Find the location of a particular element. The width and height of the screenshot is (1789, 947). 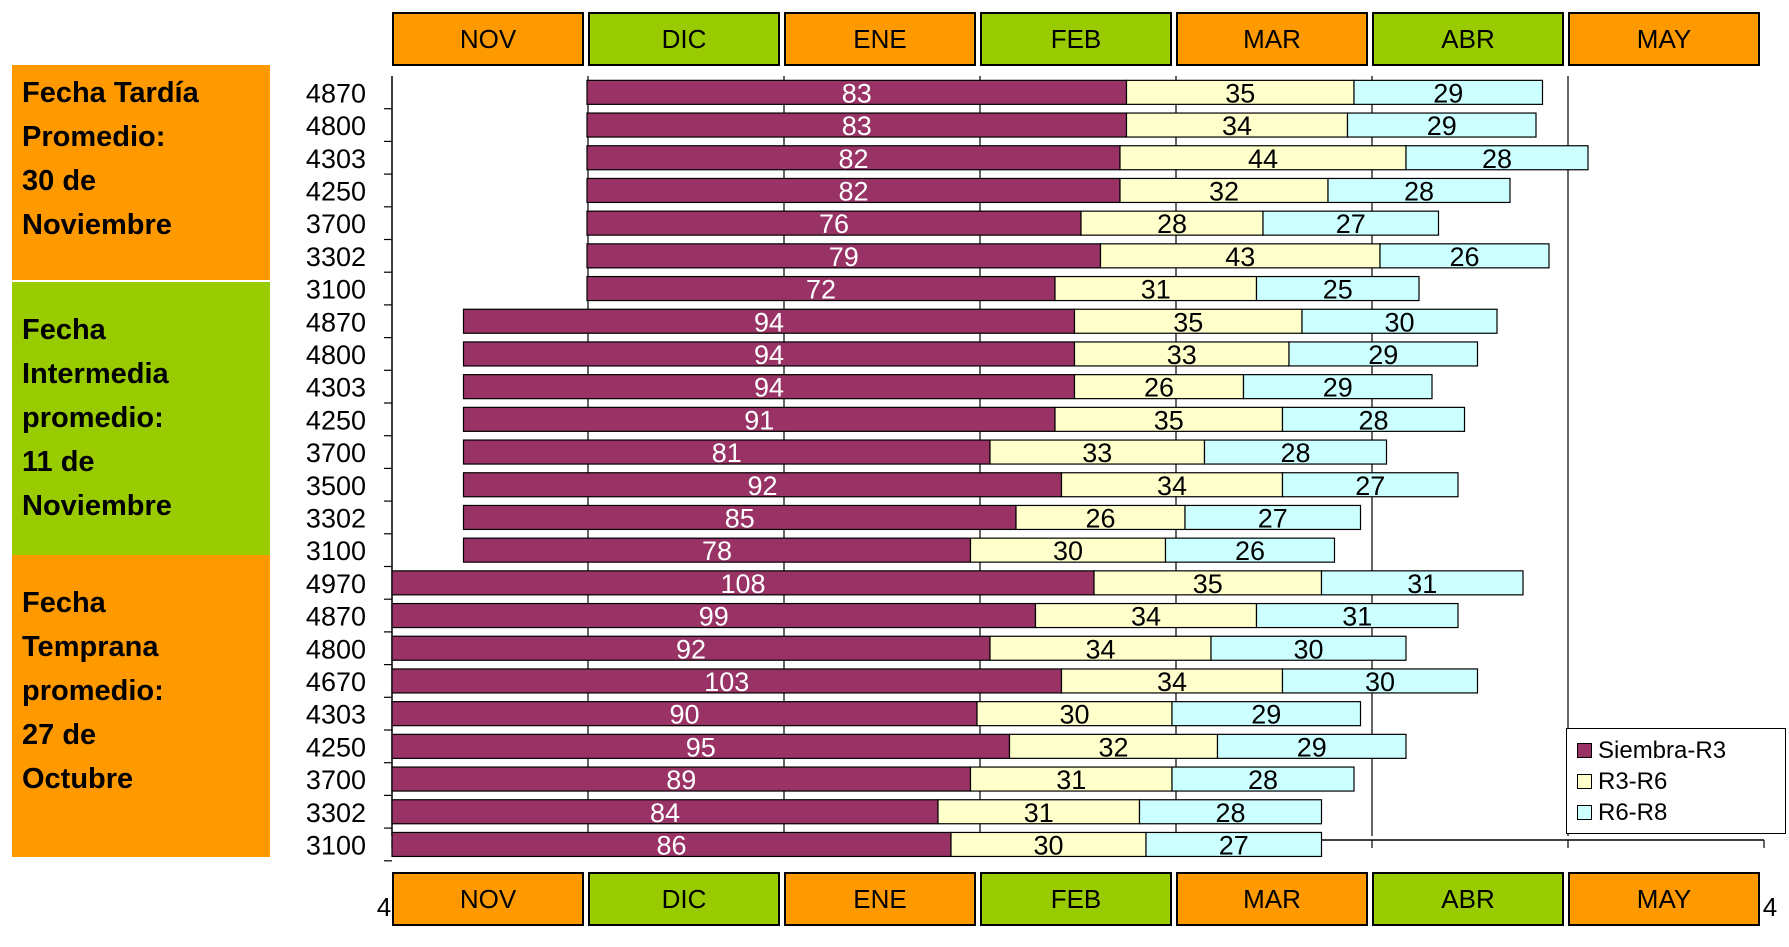

month-footer-dic: DIC is located at coordinates (684, 899).